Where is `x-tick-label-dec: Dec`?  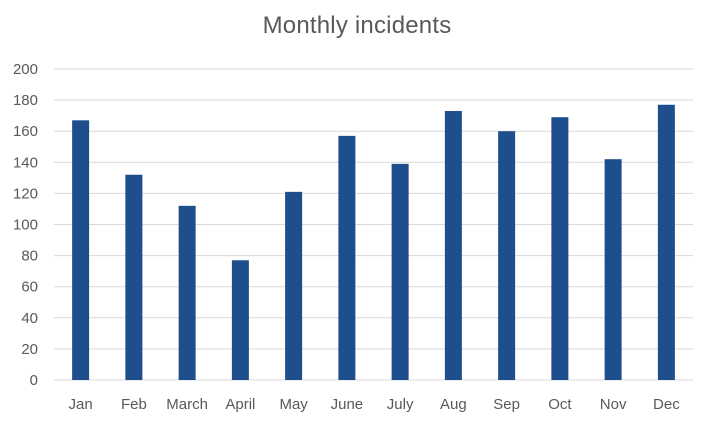
x-tick-label-dec: Dec is located at coordinates (666, 404).